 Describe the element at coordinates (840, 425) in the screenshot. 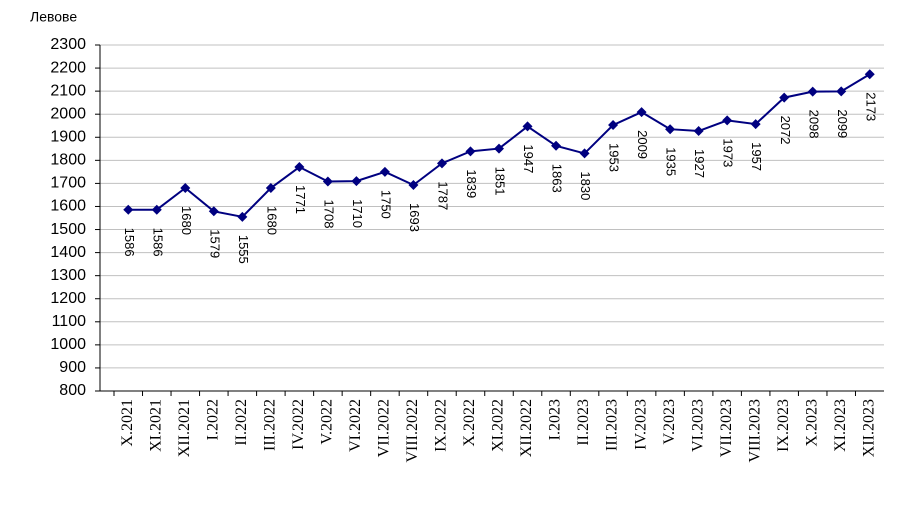

I see `x-tick-label: XI.2023` at that location.